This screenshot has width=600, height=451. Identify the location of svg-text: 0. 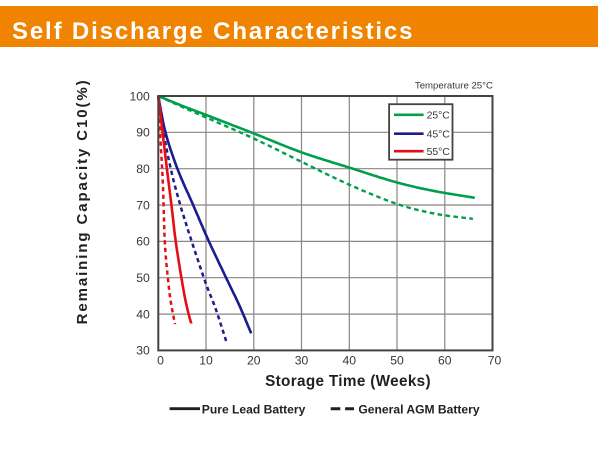
(160, 361).